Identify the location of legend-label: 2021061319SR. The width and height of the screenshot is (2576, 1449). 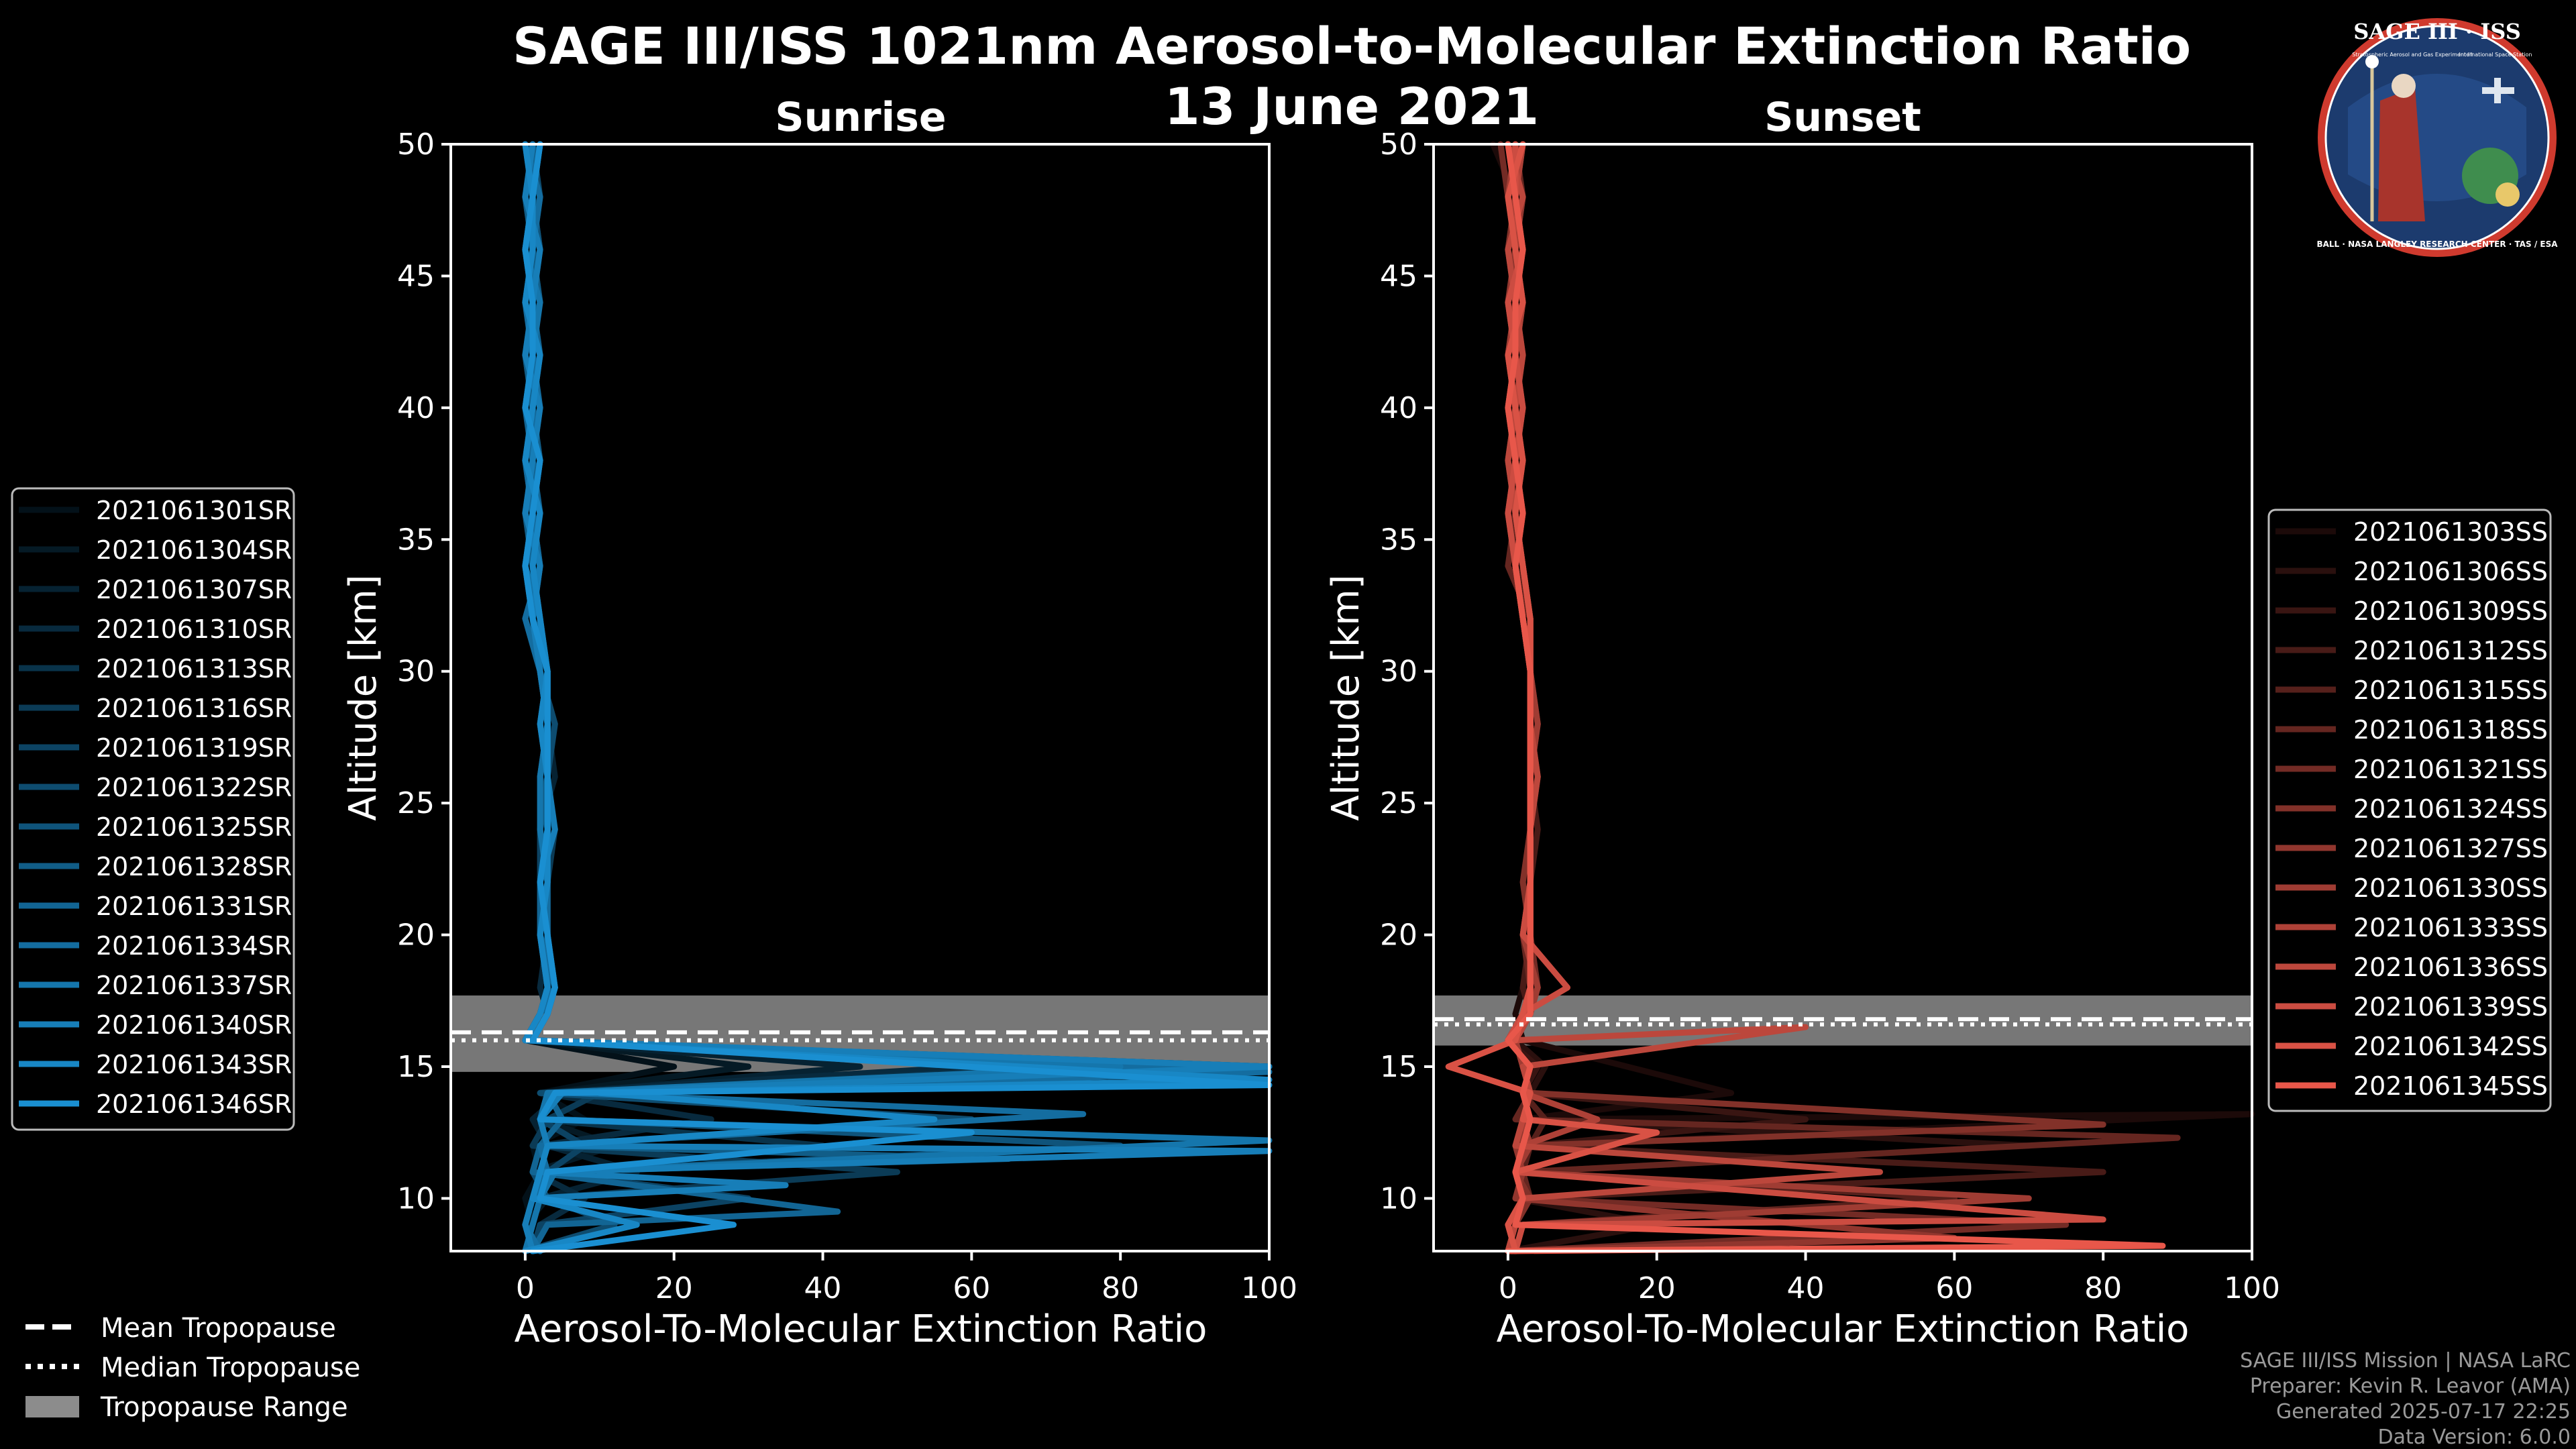
(194, 748).